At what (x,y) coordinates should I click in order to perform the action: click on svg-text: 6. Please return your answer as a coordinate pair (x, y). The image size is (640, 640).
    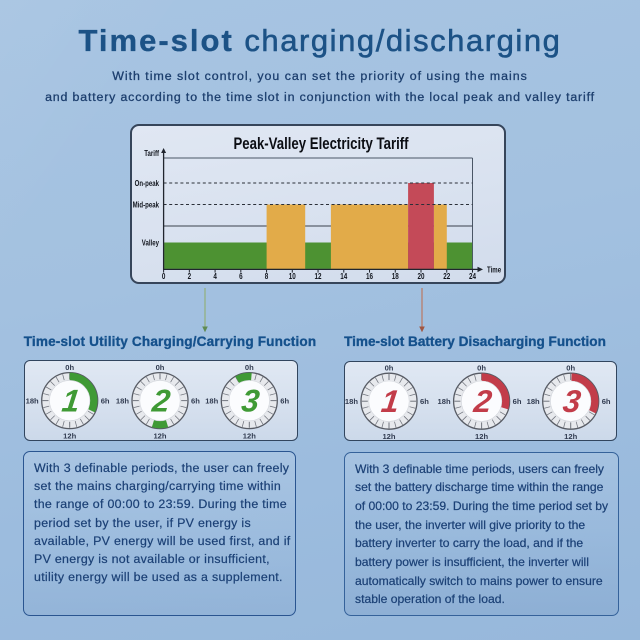
    Looking at the image, I should click on (241, 276).